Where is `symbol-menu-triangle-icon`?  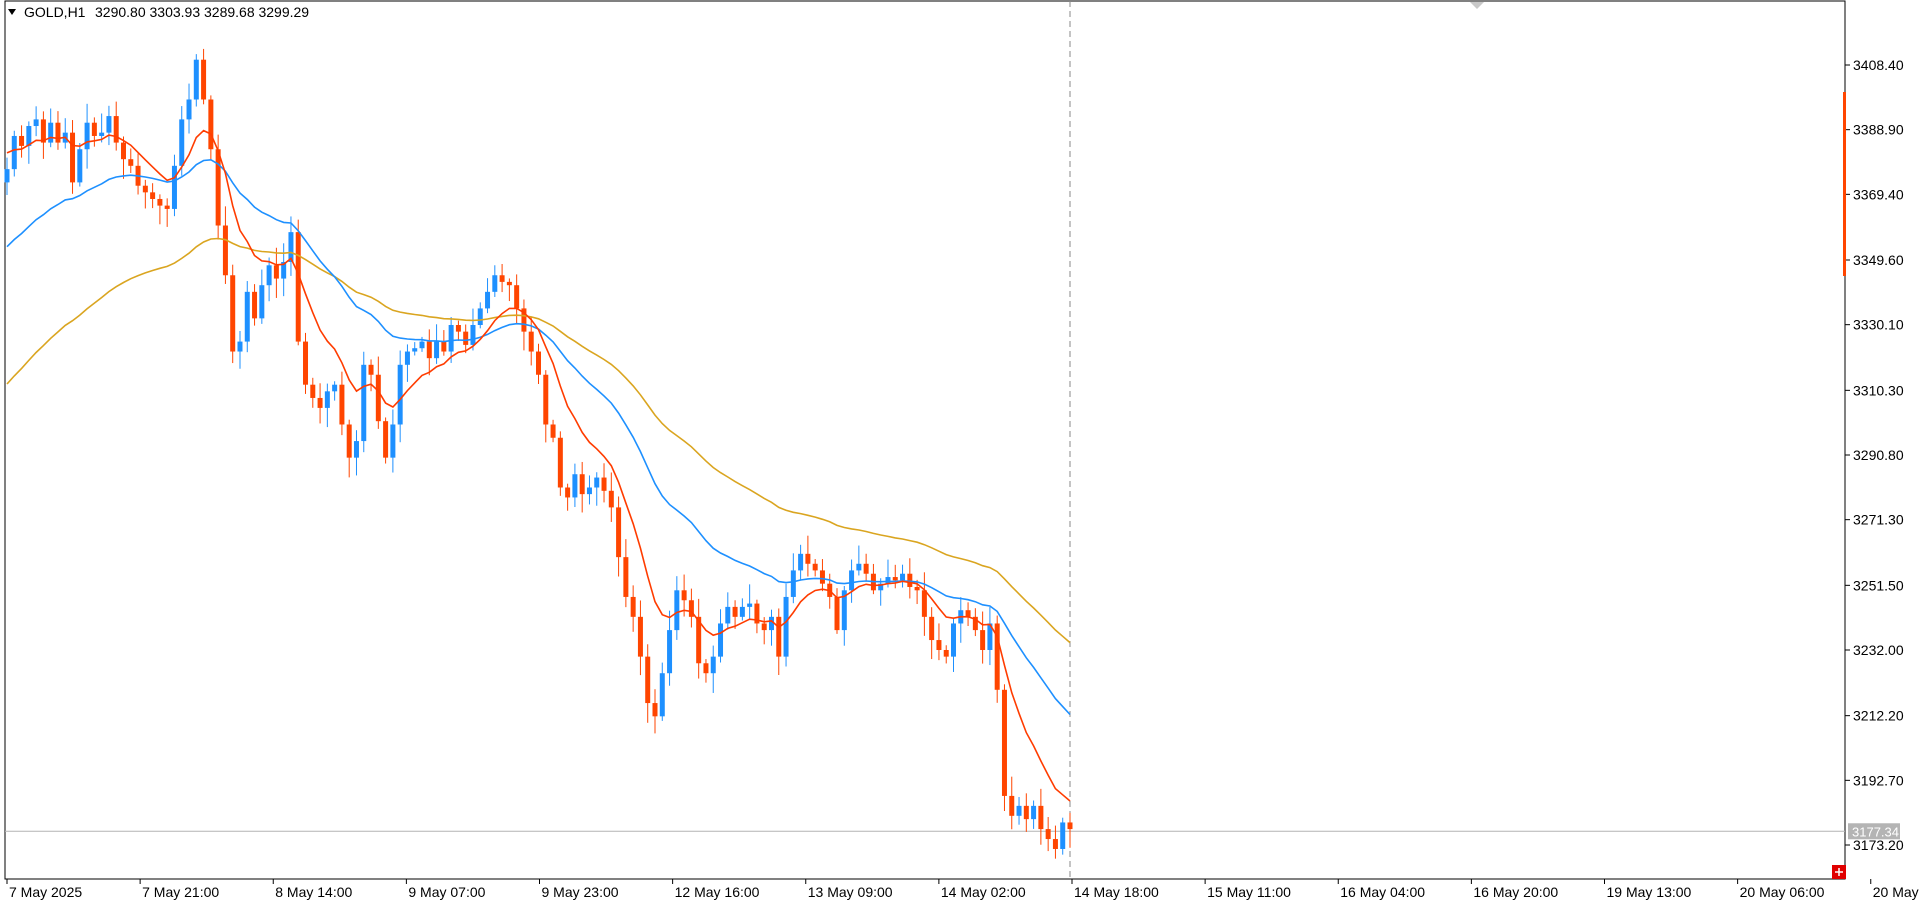 symbol-menu-triangle-icon is located at coordinates (12, 12).